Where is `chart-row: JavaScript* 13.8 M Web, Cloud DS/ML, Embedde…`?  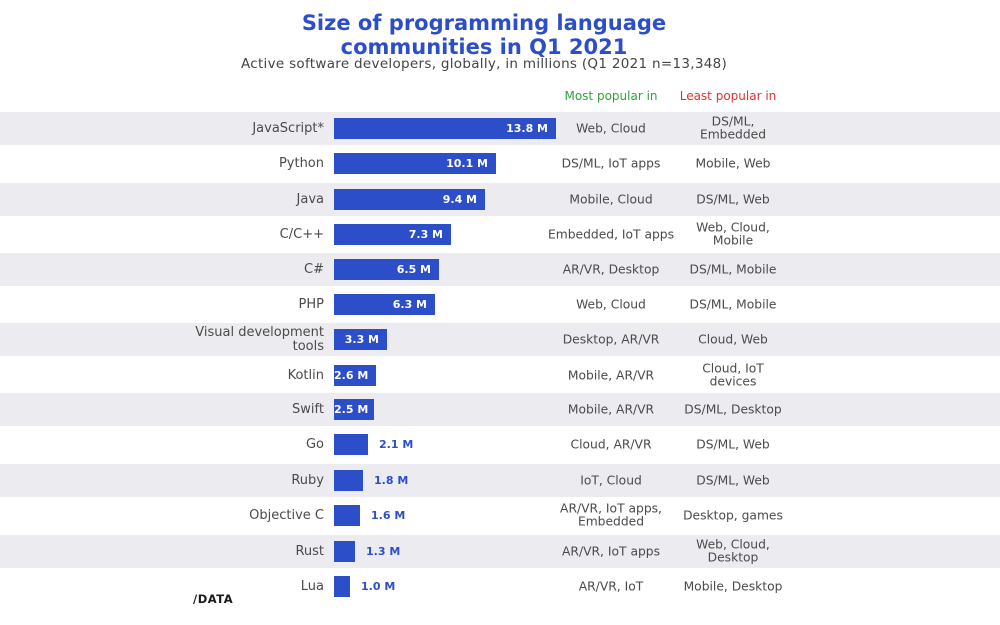
chart-row: JavaScript* 13.8 M Web, Cloud DS/ML, Embedde… is located at coordinates (500, 128).